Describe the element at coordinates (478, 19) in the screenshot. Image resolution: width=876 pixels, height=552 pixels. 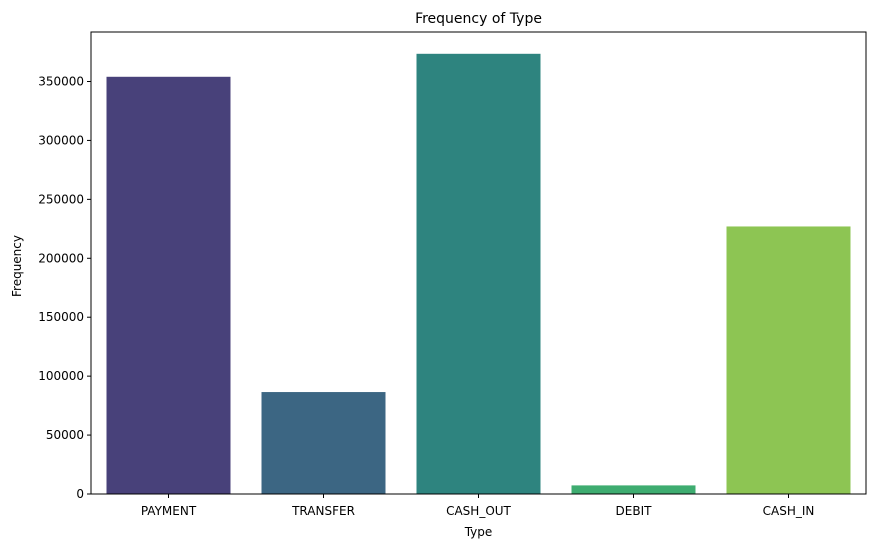
I see `chart-title: Frequency of Type` at that location.